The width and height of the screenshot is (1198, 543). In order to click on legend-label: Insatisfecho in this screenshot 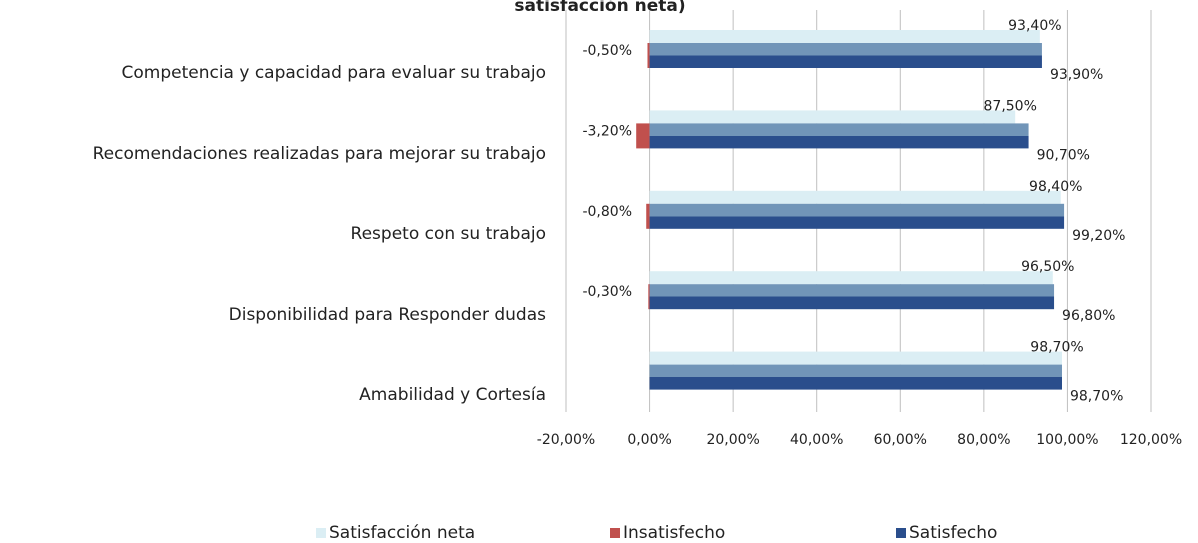, I will do `click(674, 533)`.